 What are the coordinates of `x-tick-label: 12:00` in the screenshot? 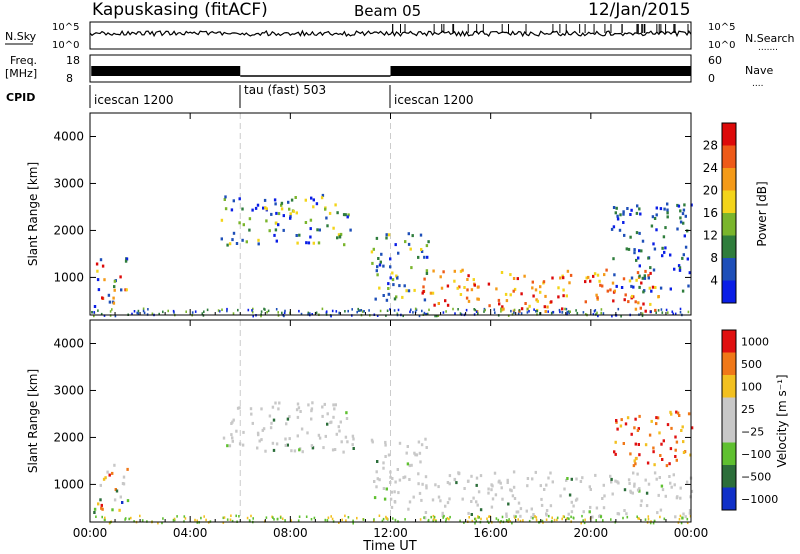 It's located at (390, 533).